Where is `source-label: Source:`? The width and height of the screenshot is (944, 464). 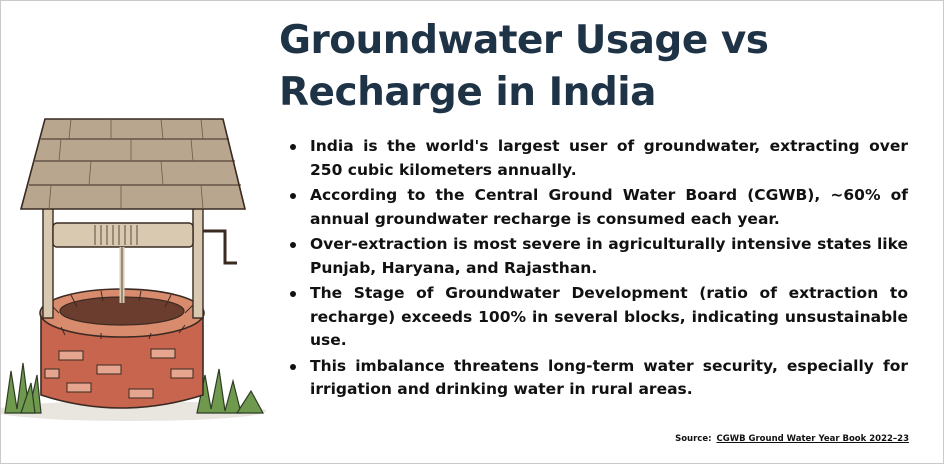 source-label: Source: is located at coordinates (693, 439).